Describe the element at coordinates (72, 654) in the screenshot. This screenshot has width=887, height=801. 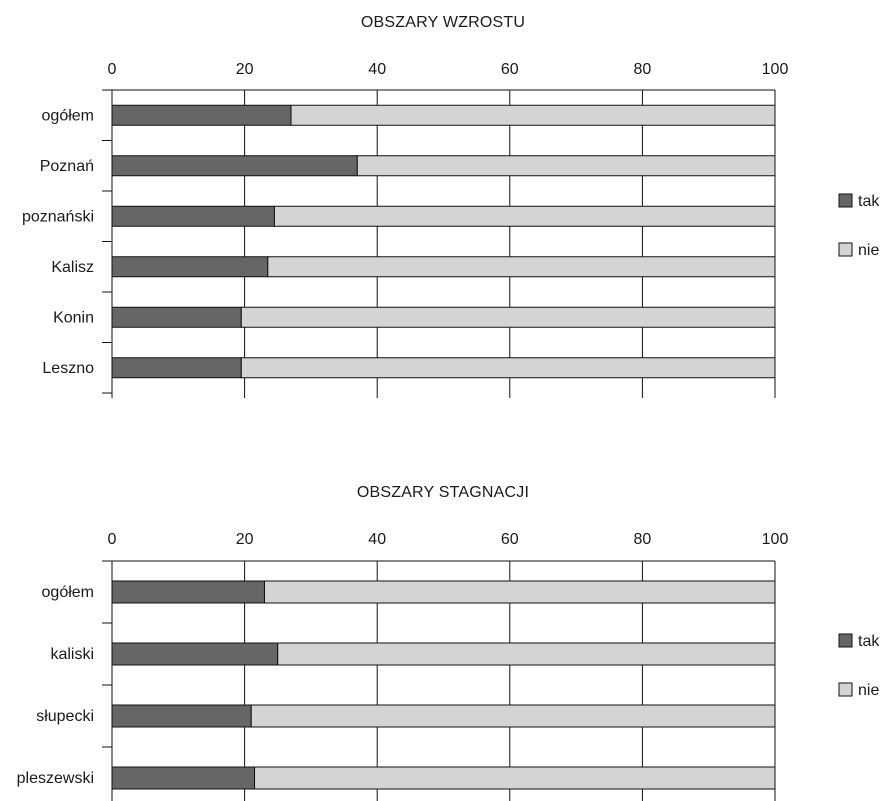
I see `category-label: kaliski` at that location.